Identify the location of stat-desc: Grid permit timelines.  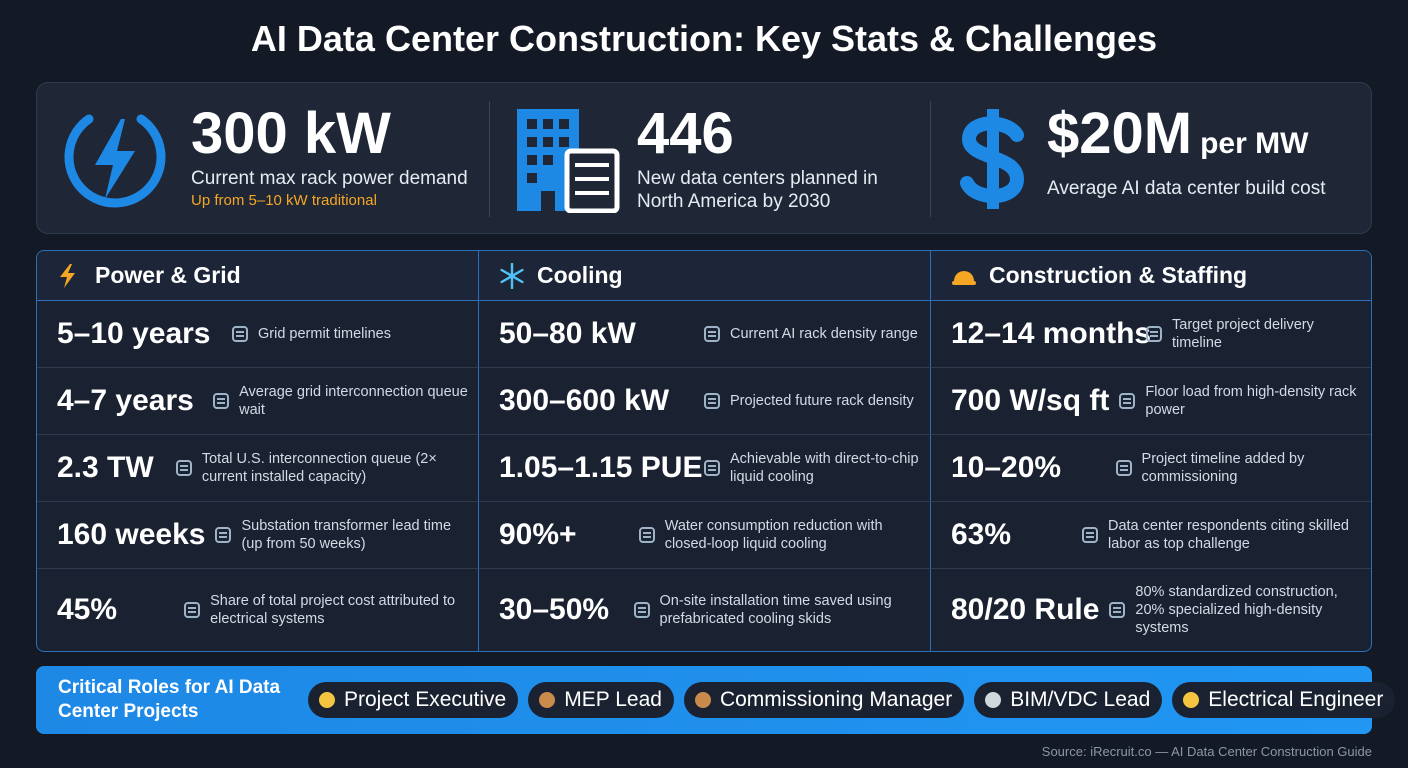
(324, 334).